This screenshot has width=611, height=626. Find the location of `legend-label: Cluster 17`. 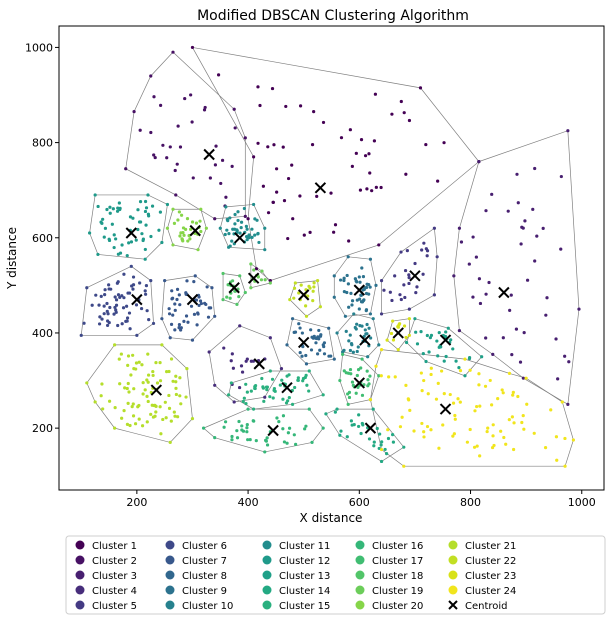

legend-label: Cluster 17 is located at coordinates (397, 561).